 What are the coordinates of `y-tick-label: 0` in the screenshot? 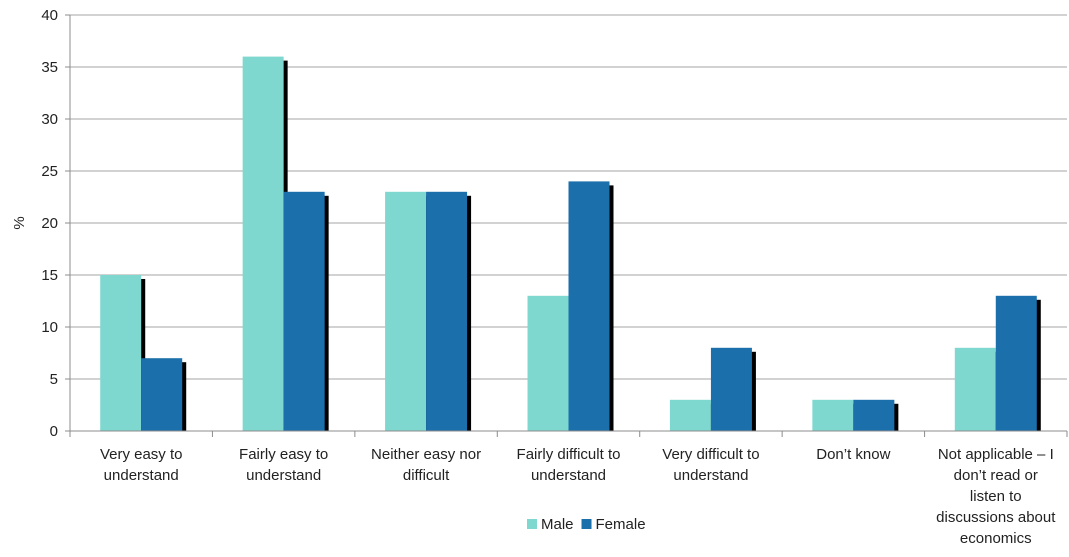 It's located at (54, 431).